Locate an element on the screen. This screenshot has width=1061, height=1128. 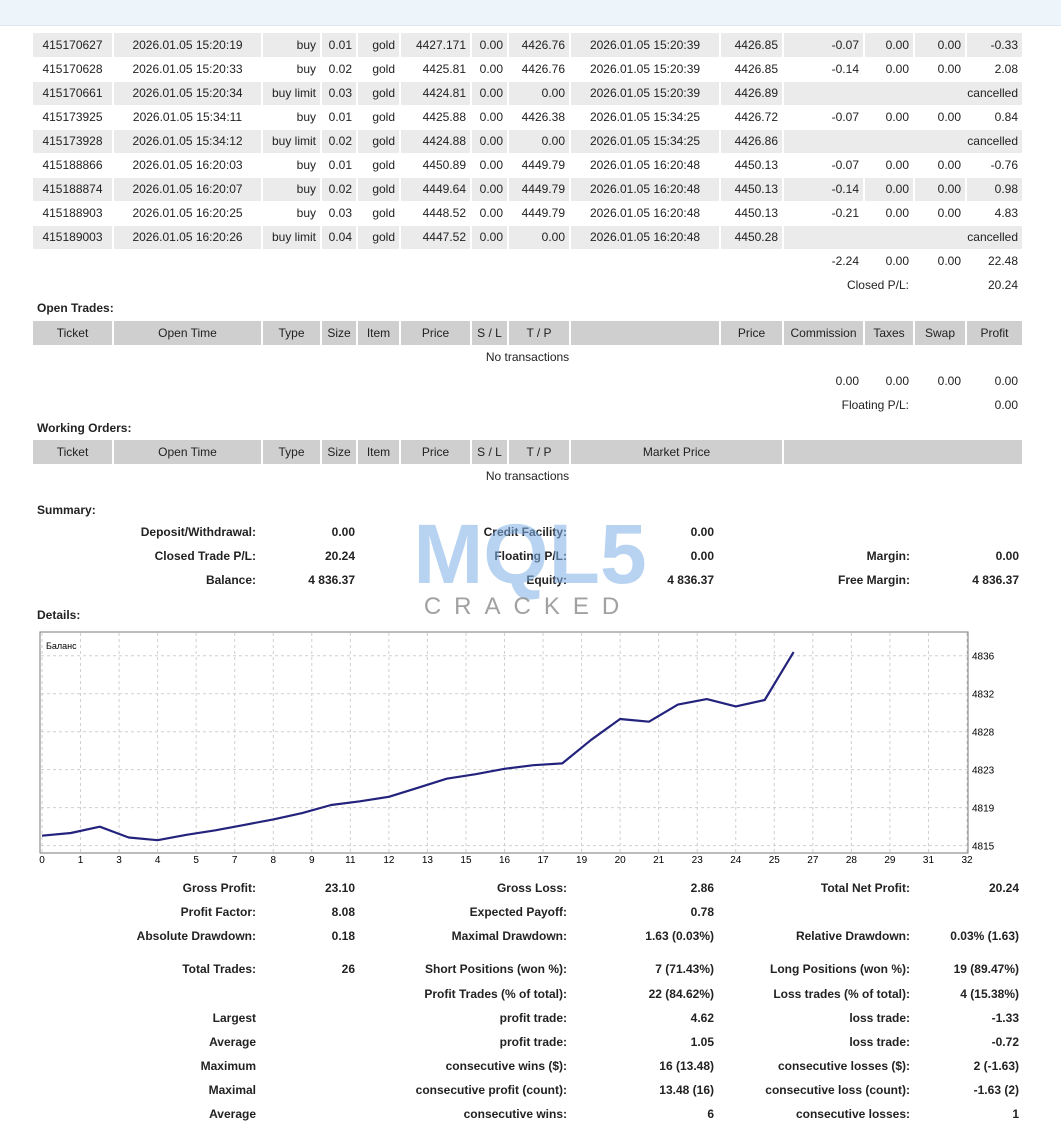
trade-cell: 2026.01.05 15:20:34 is located at coordinates (188, 93).